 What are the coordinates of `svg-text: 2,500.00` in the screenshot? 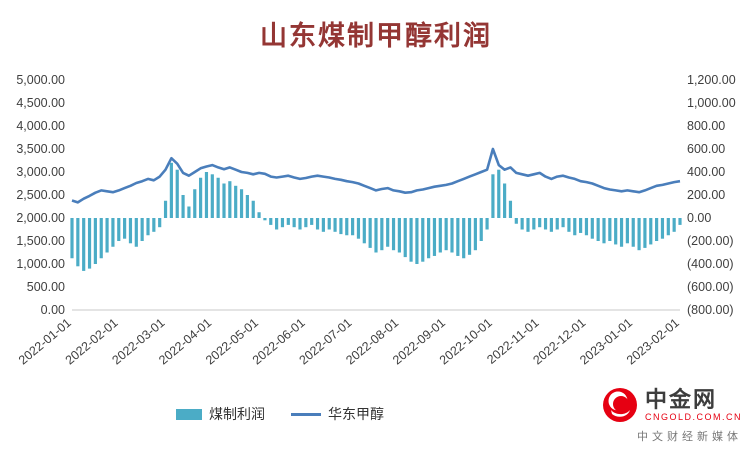 It's located at (40, 195).